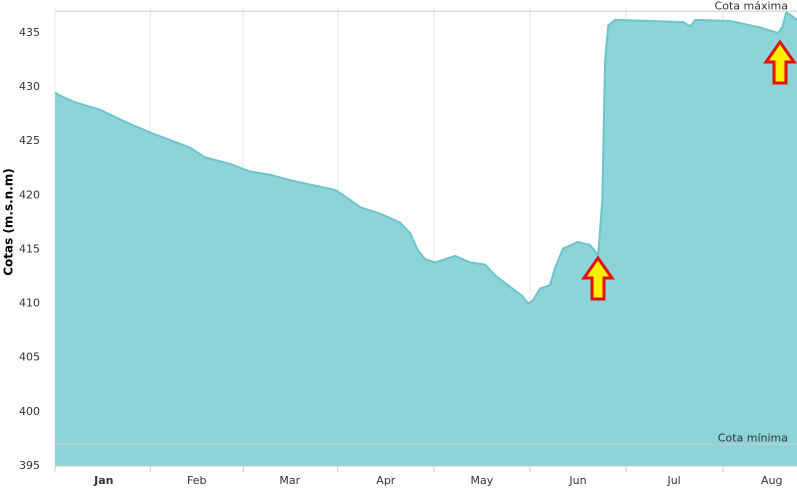  What do you see at coordinates (29, 357) in the screenshot?
I see `y-tick-label: 405` at bounding box center [29, 357].